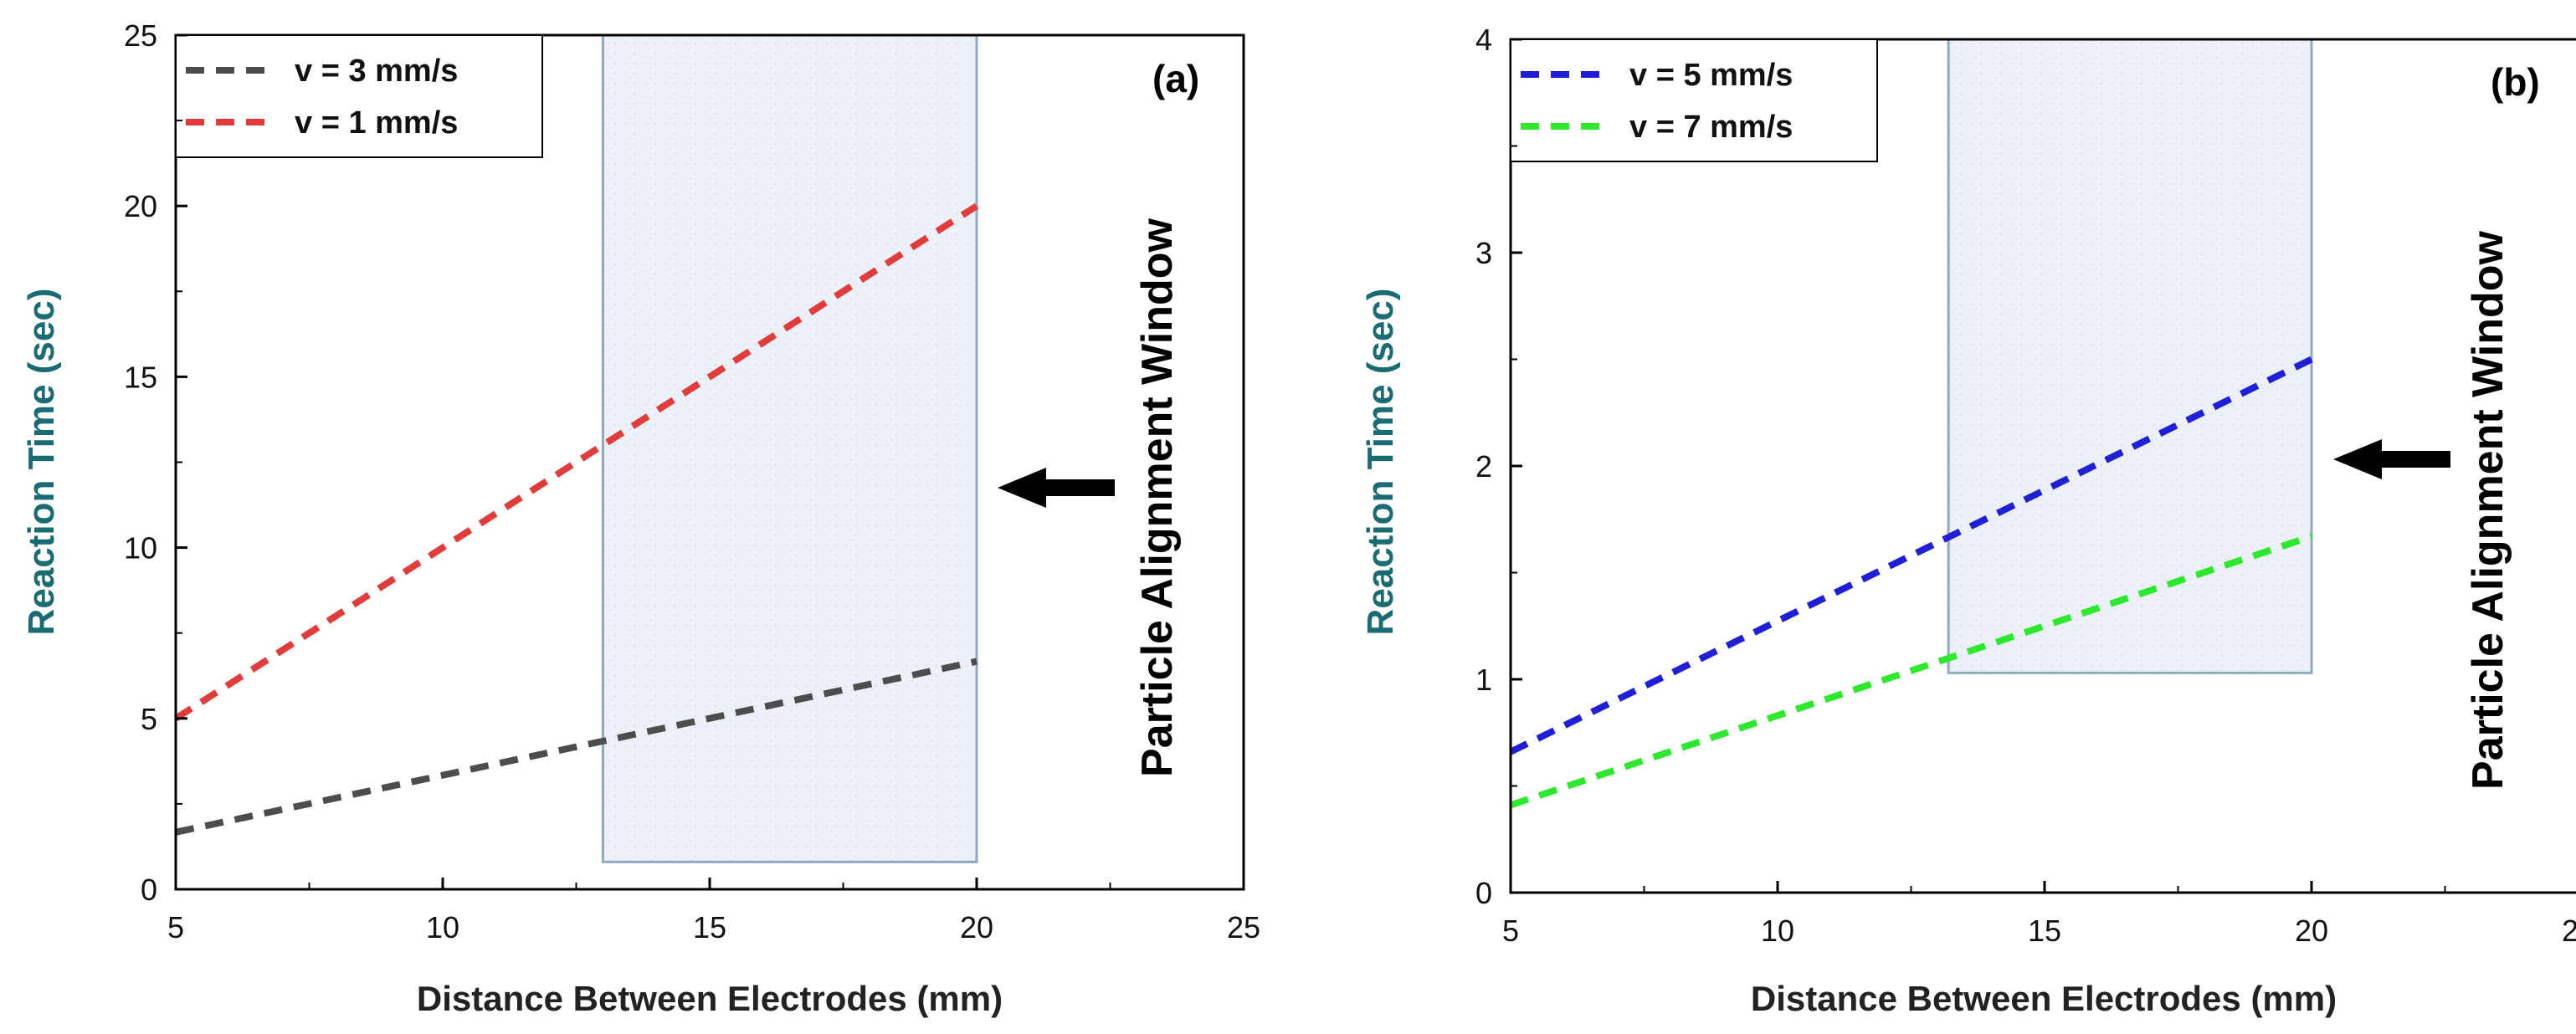 The width and height of the screenshot is (2576, 1034). Describe the element at coordinates (576, 747) in the screenshot. I see `series-line-v3` at that location.